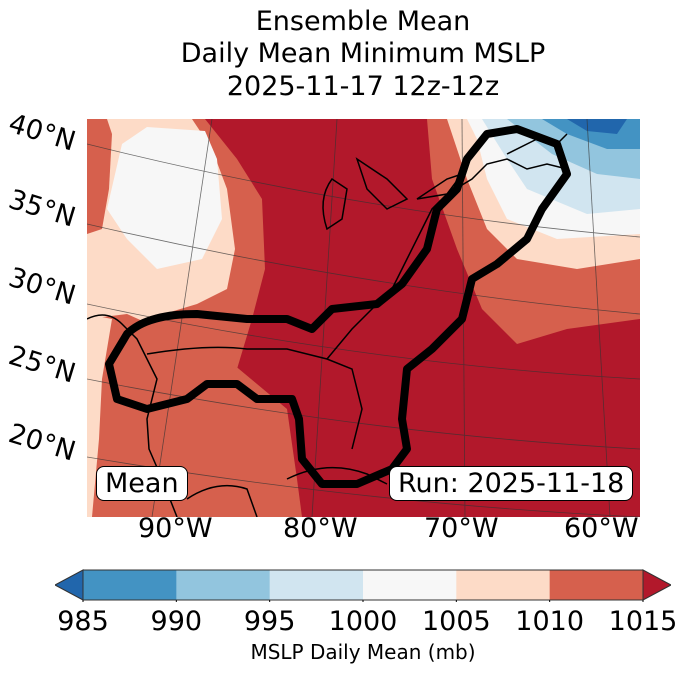  I want to click on lake-michigan, so click(335, 204).